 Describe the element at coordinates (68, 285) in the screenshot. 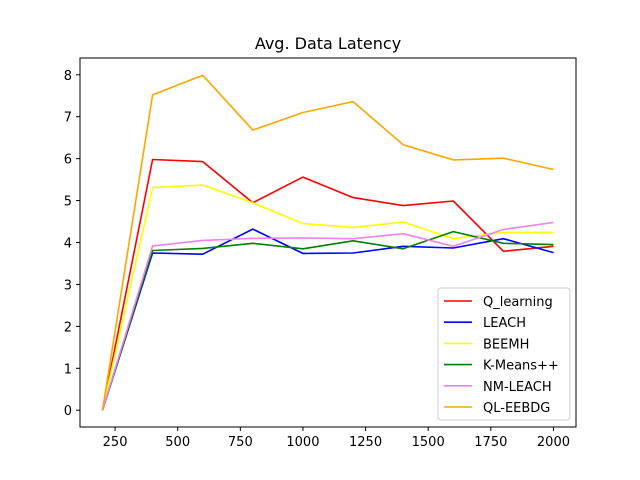

I see `y-tick-label: 3` at that location.